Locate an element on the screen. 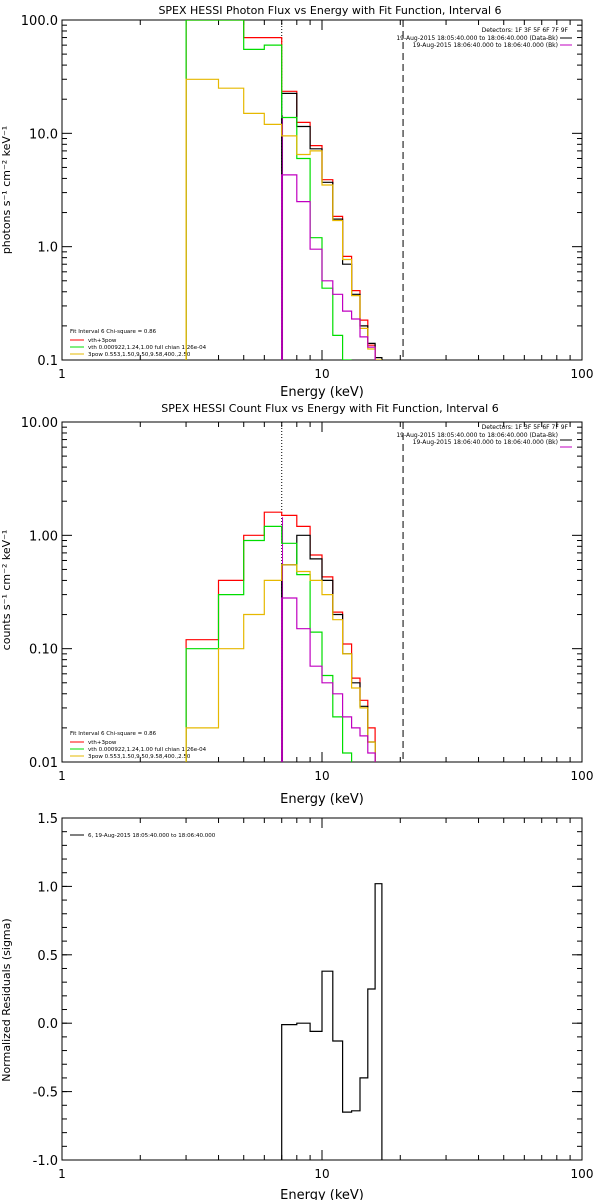 This screenshot has width=600, height=1200. count-flux-xlabel: Energy (keV) is located at coordinates (322, 799).